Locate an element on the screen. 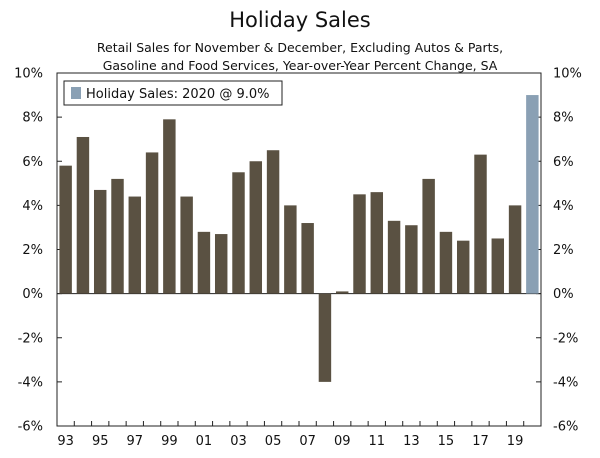 This screenshot has width=600, height=458. chart-title: Holiday Sales is located at coordinates (300, 20).